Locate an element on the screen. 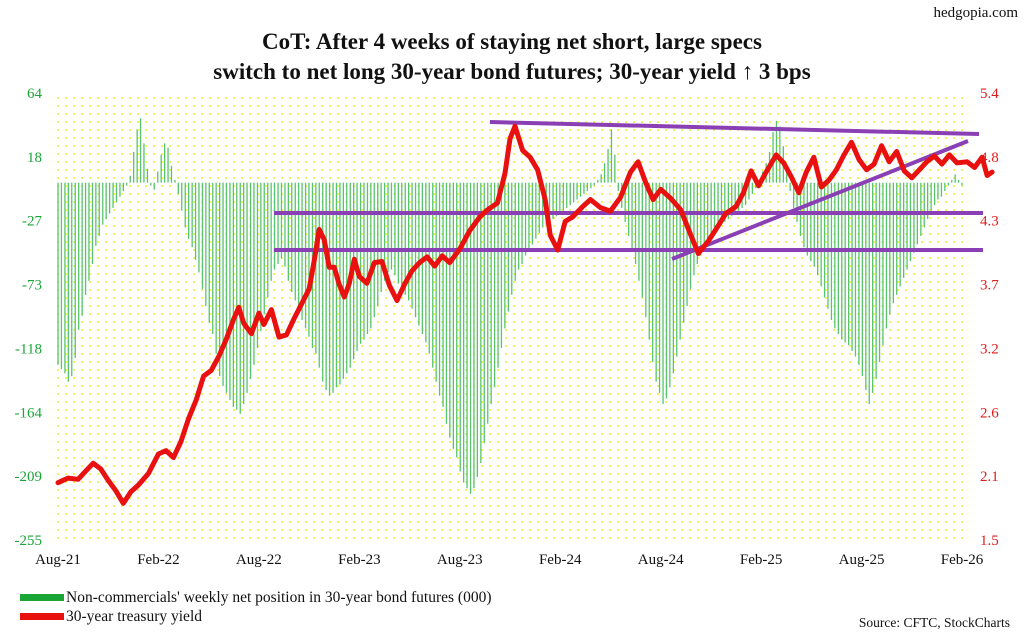  x-tick-label: Feb-26 is located at coordinates (962, 560).